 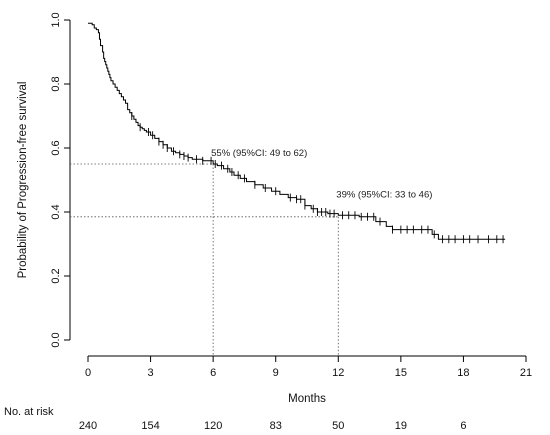 What do you see at coordinates (213, 426) in the screenshot?
I see `risk-count: 120` at bounding box center [213, 426].